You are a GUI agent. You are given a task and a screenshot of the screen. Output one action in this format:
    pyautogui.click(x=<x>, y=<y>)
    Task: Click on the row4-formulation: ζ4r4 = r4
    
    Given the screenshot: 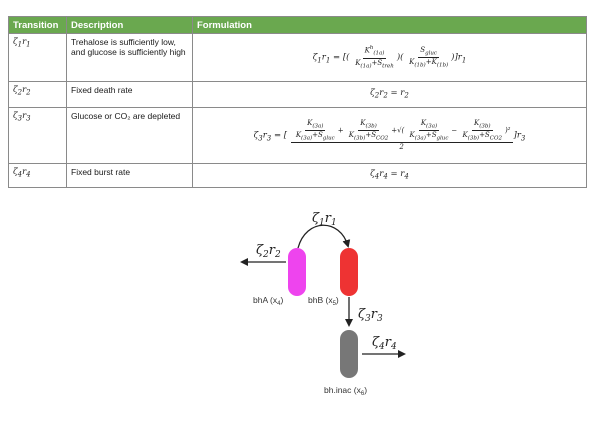 What is the action you would take?
    pyautogui.click(x=389, y=175)
    